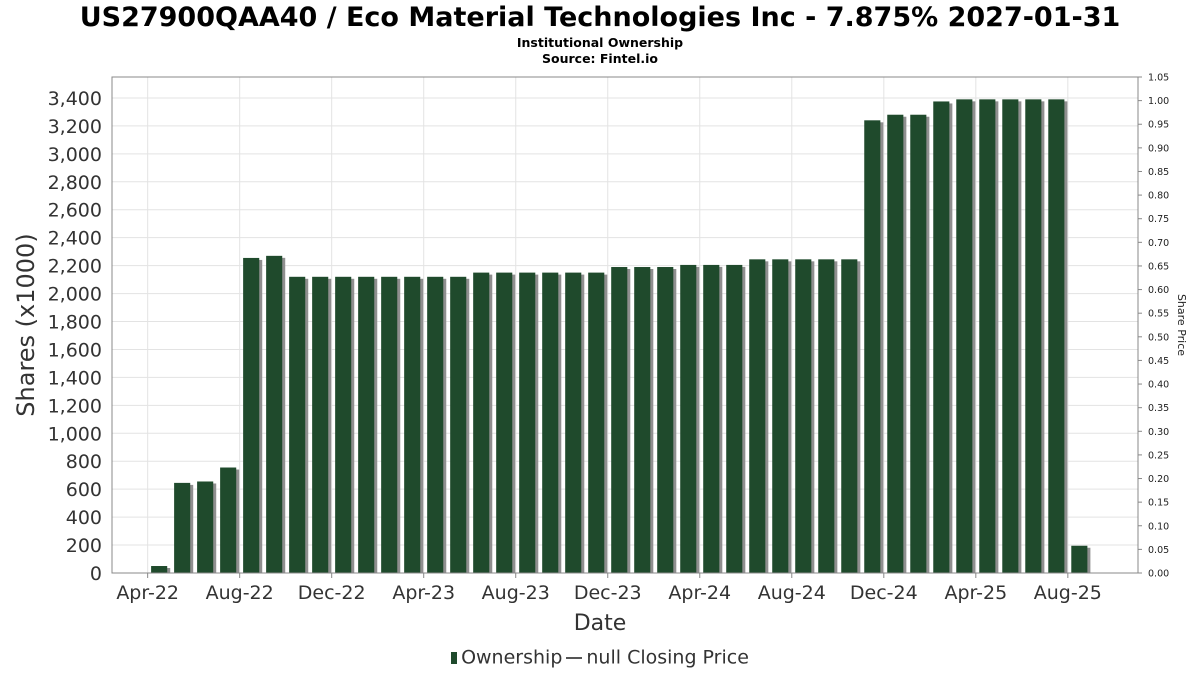 Image resolution: width=1200 pixels, height=675 pixels. What do you see at coordinates (1158, 432) in the screenshot?
I see `y2-tick-label: 0.30` at bounding box center [1158, 432].